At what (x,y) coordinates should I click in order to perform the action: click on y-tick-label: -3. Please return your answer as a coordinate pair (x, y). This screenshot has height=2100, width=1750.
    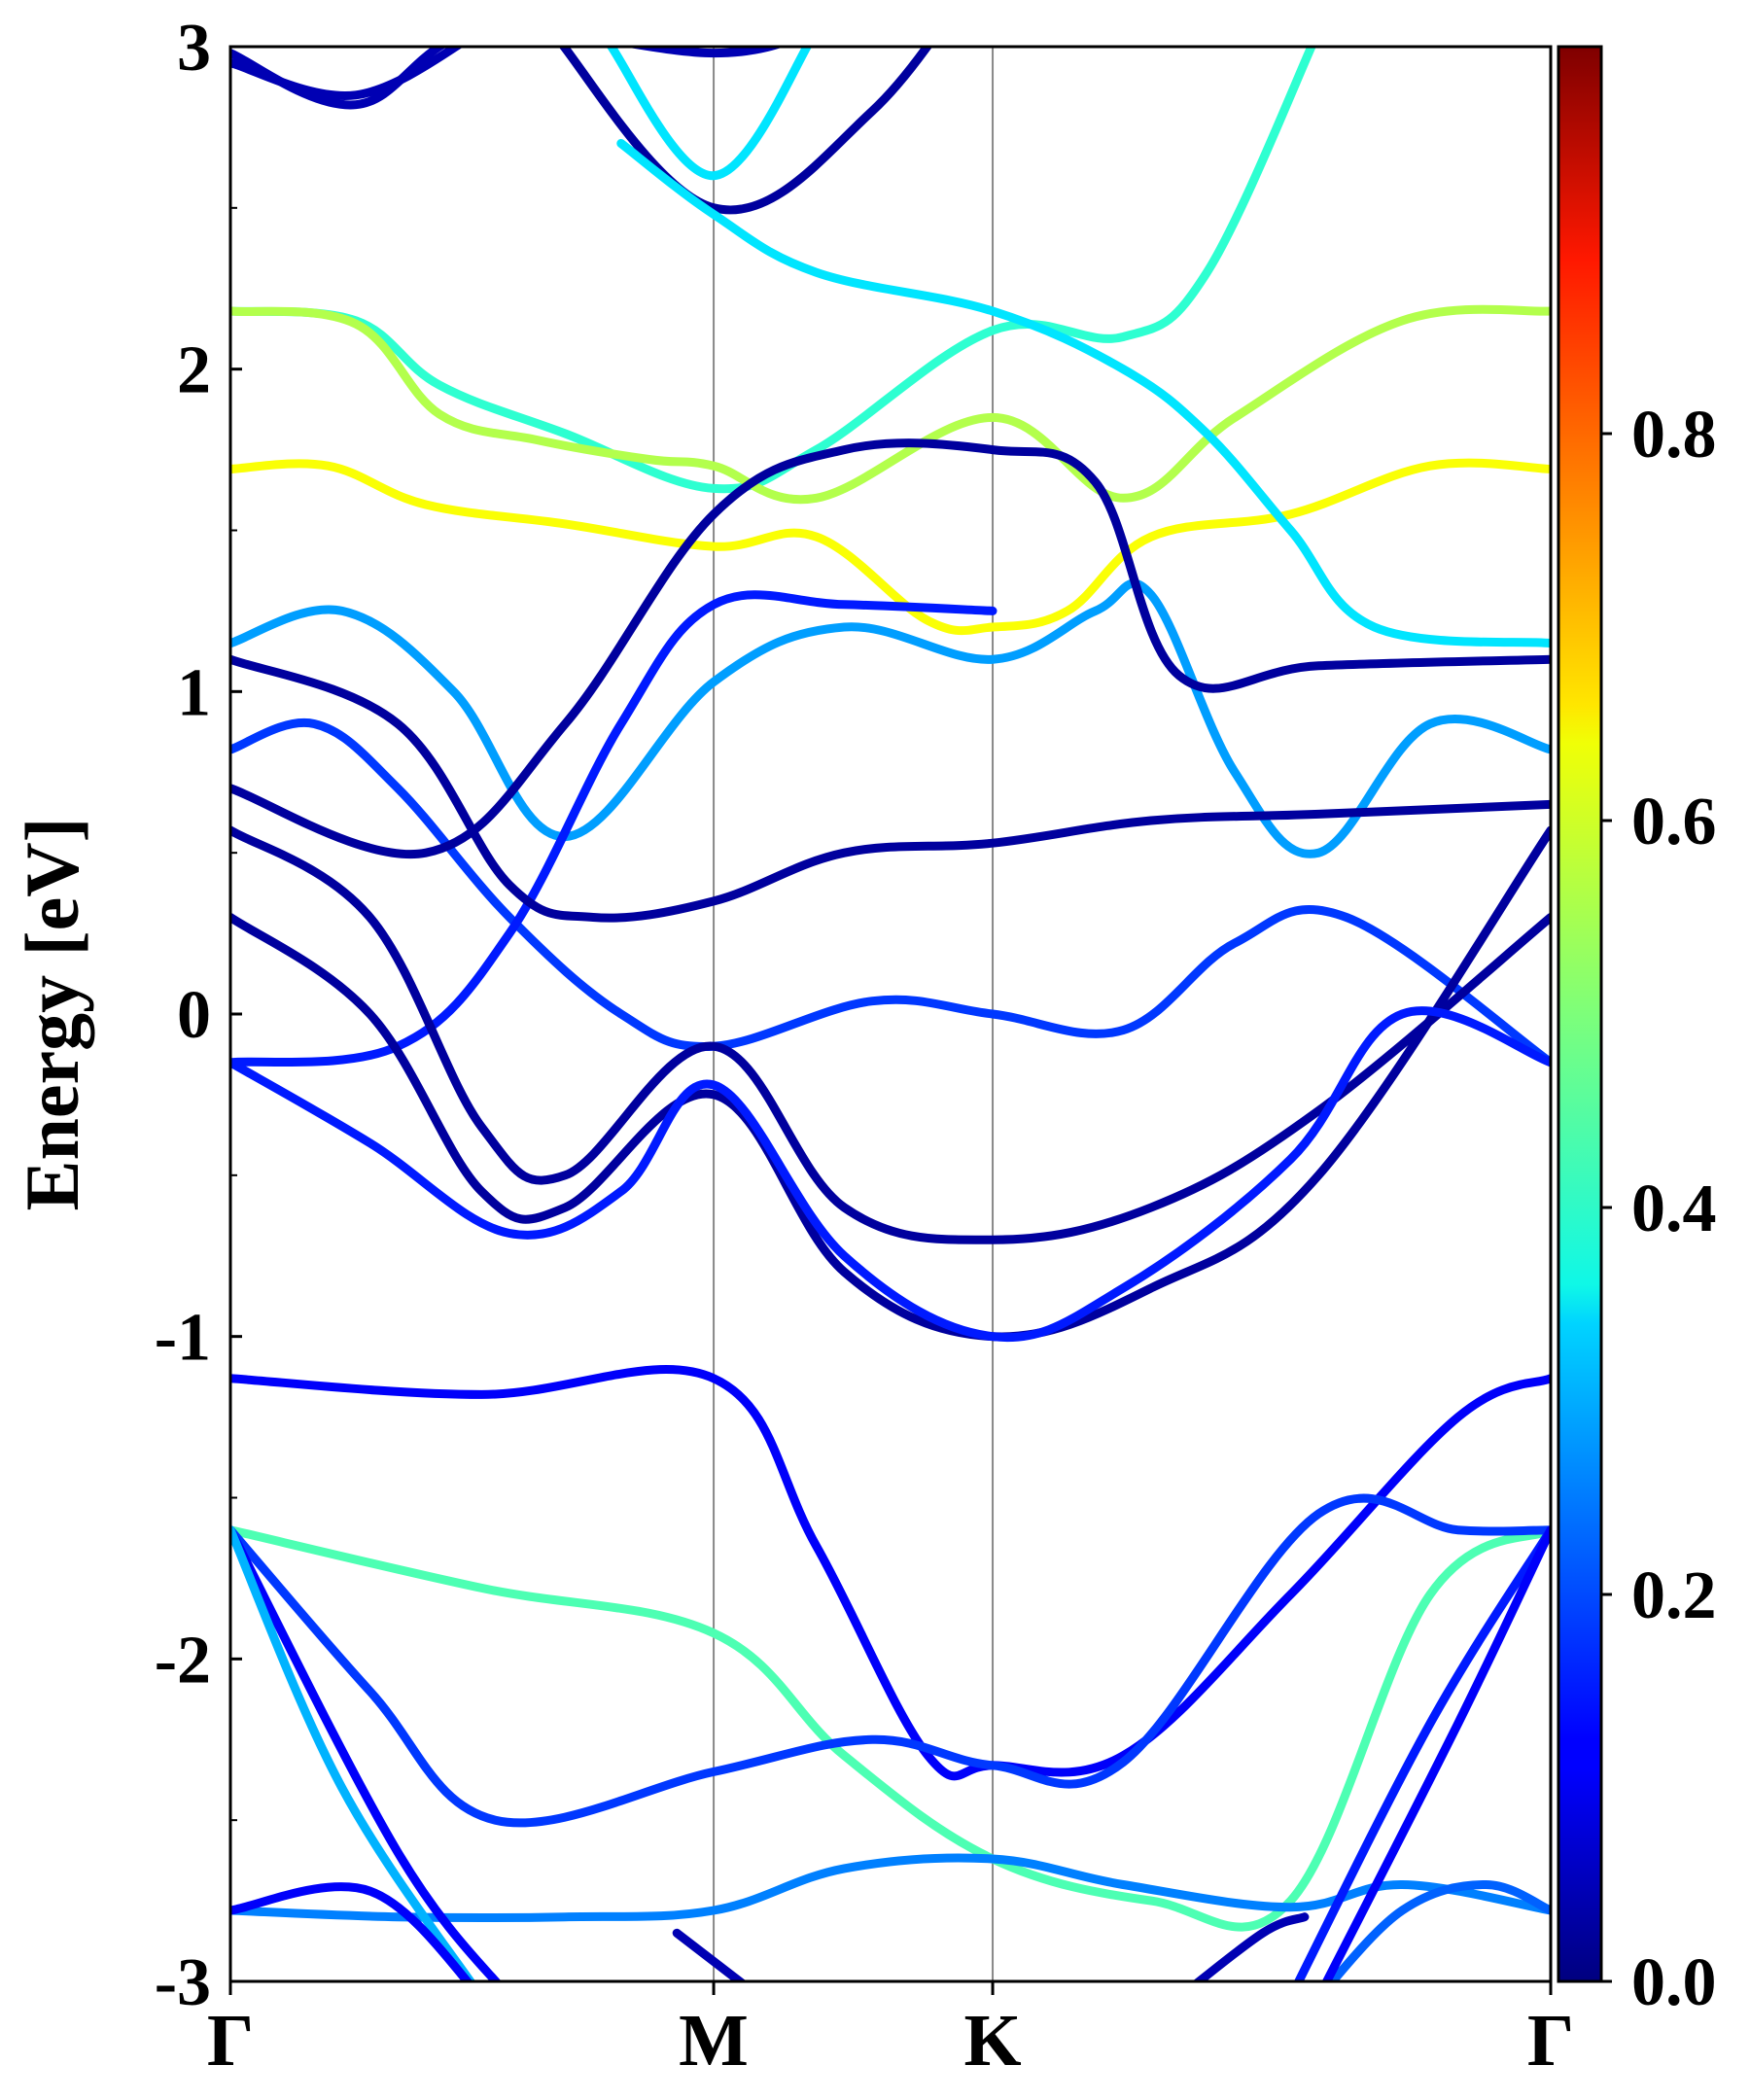
    Looking at the image, I should click on (183, 1982).